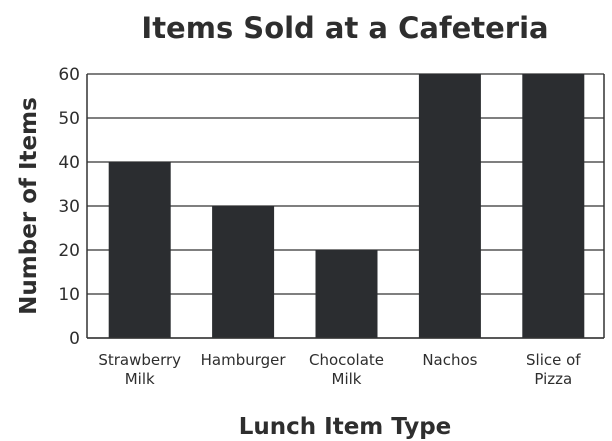 This screenshot has height=441, width=612. What do you see at coordinates (346, 360) in the screenshot?
I see `x-category-label: Chocolate` at bounding box center [346, 360].